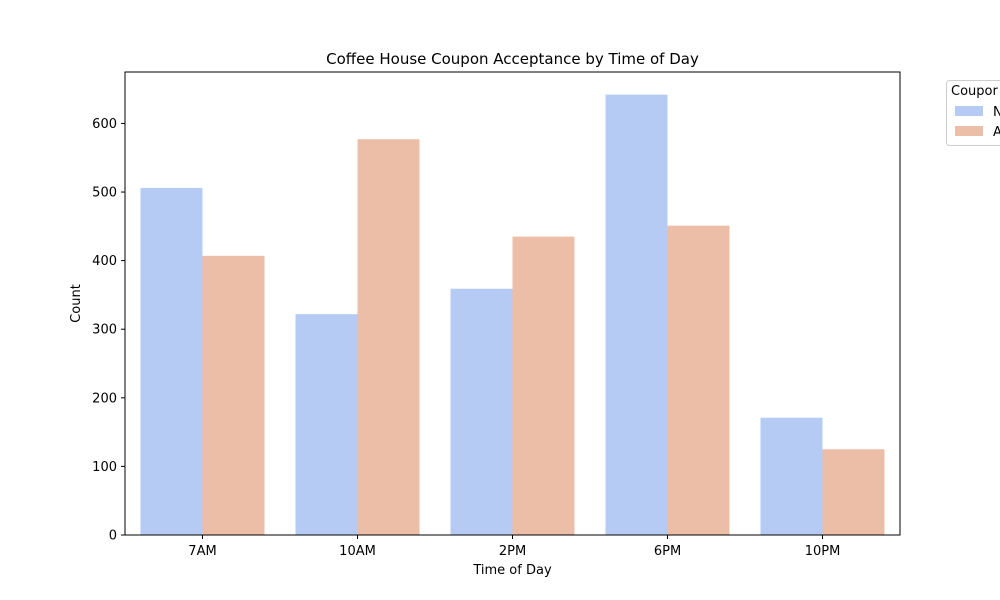 The width and height of the screenshot is (1000, 600). What do you see at coordinates (969, 131) in the screenshot?
I see `legend-swatch-a` at bounding box center [969, 131].